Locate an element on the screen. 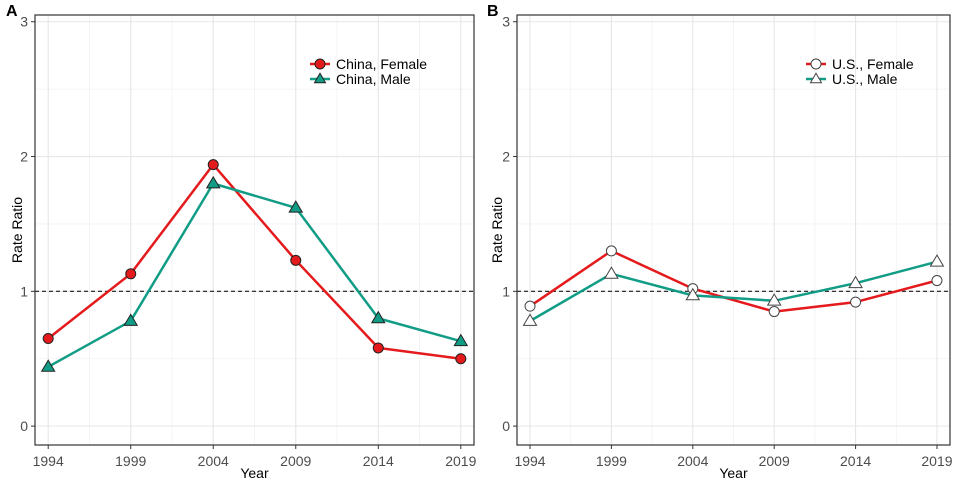  legend-item: U.S., Female is located at coordinates (860, 64).